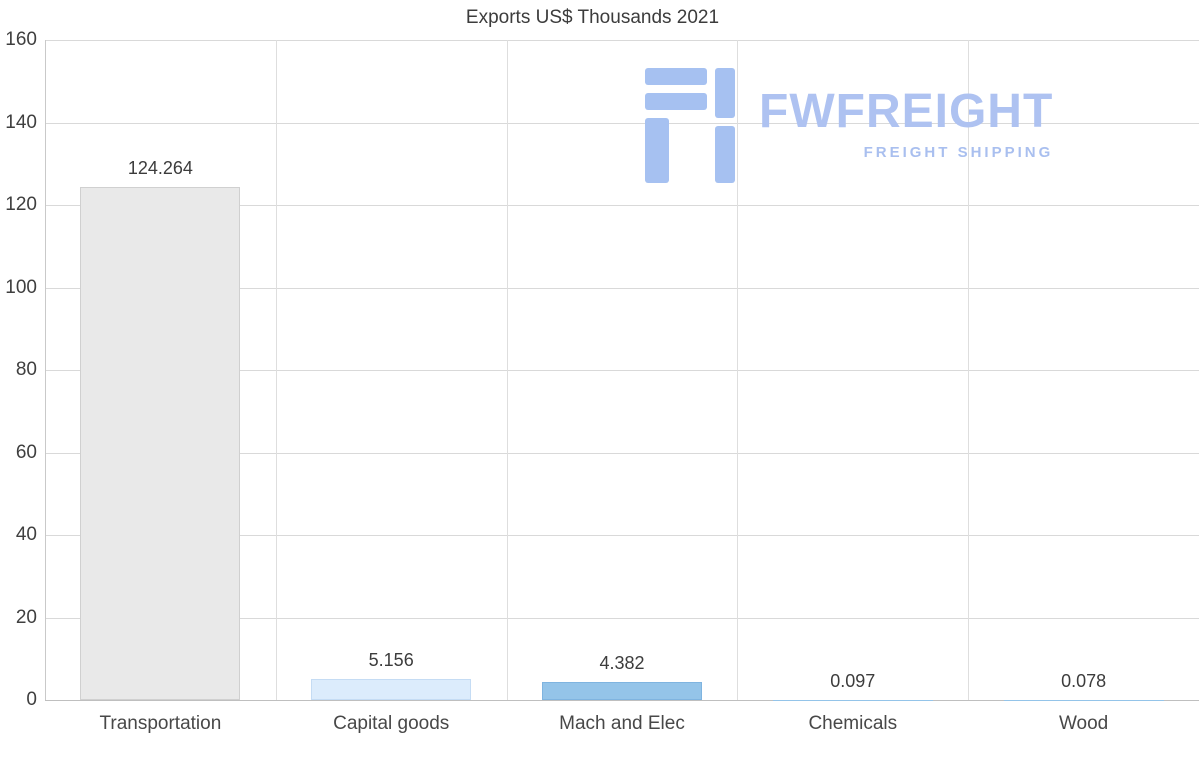 The height and width of the screenshot is (763, 1200). Describe the element at coordinates (622, 700) in the screenshot. I see `x-axis-line` at that location.